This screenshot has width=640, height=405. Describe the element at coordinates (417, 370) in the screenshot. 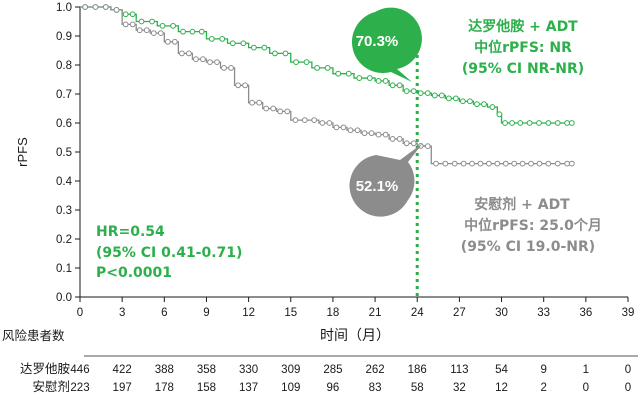

I see `risk-table-cell: 186` at that location.